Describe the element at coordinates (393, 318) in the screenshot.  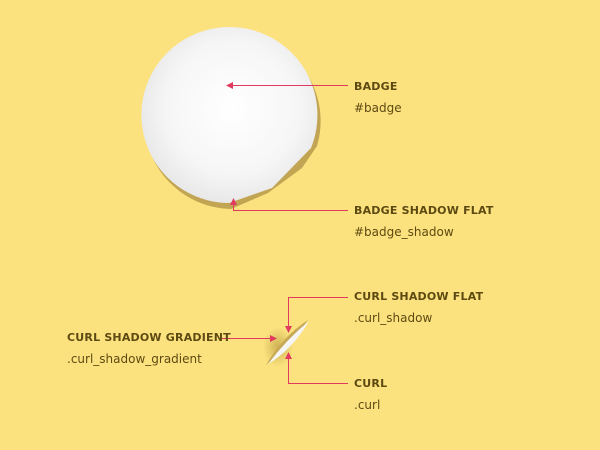
I see `curl-shadow-label-selector: .curl_shadow` at that location.